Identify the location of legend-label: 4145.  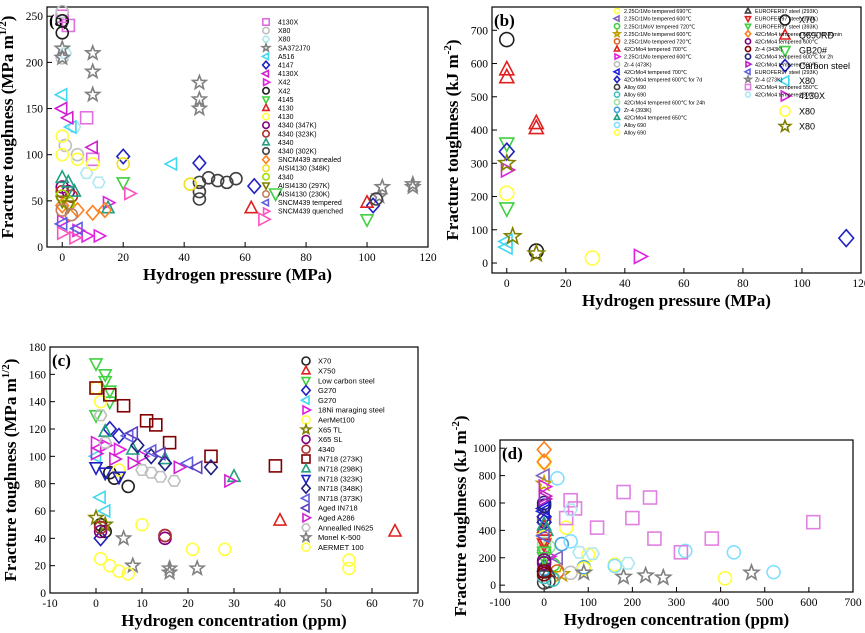
(286, 100).